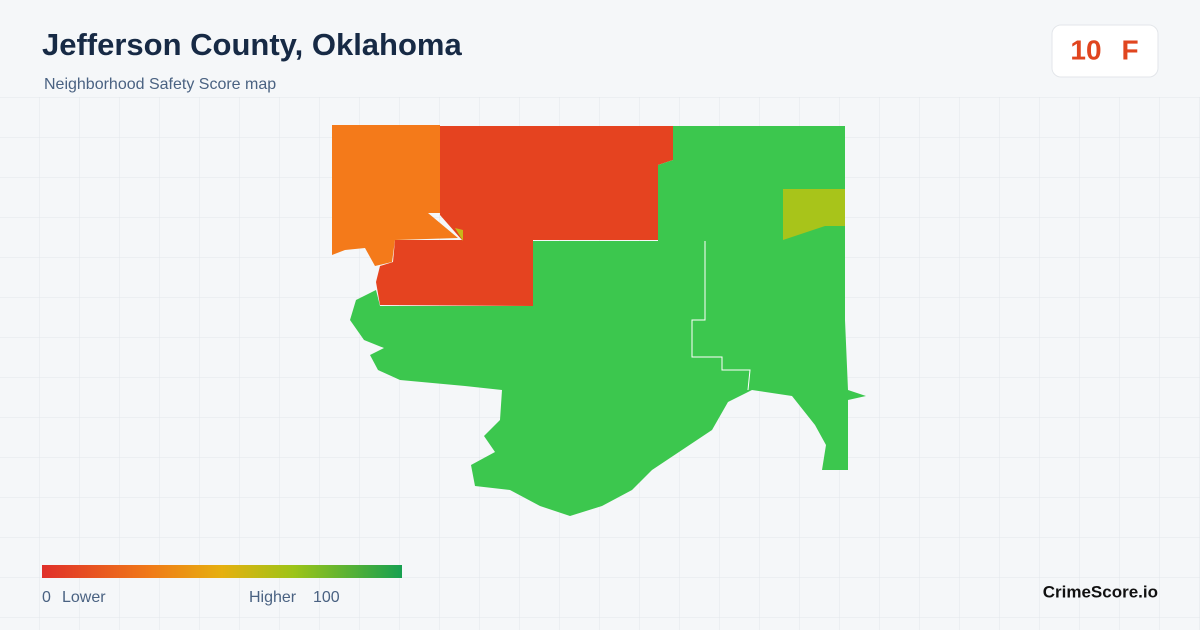 The height and width of the screenshot is (630, 1200). I want to click on score-badge, so click(1105, 51).